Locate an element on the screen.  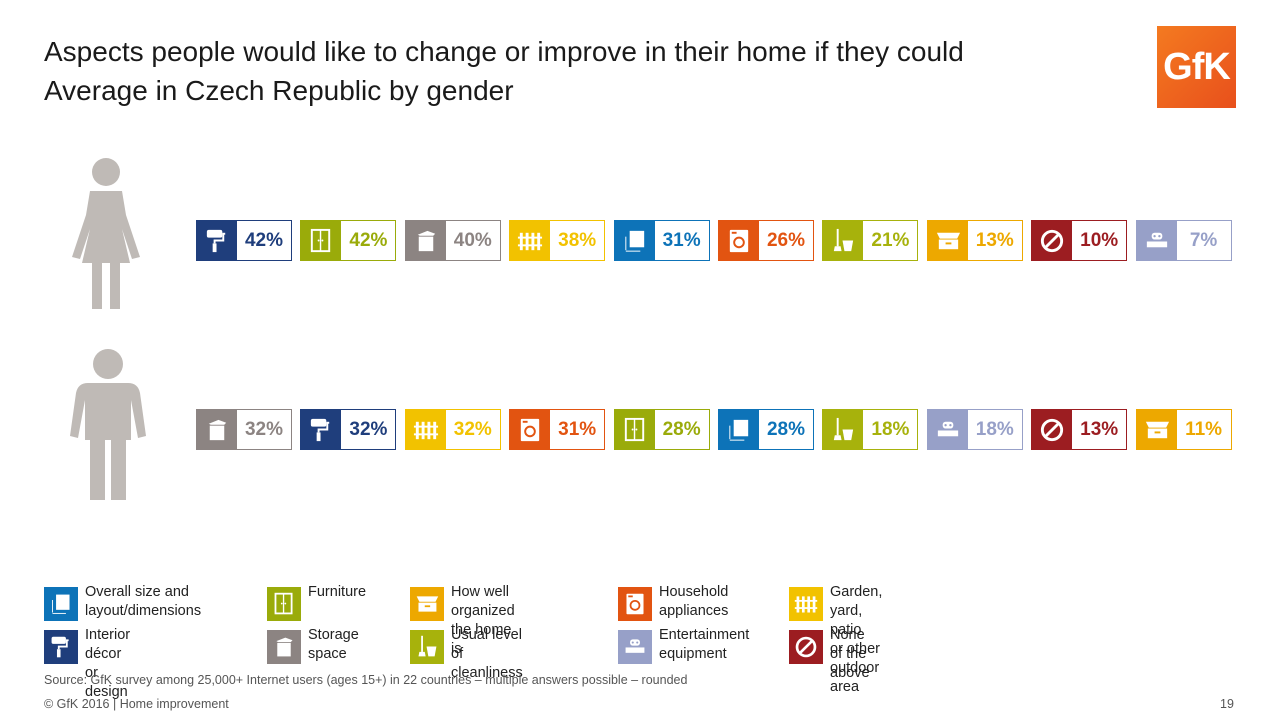
legend-label: Furniture is located at coordinates (337, 592).